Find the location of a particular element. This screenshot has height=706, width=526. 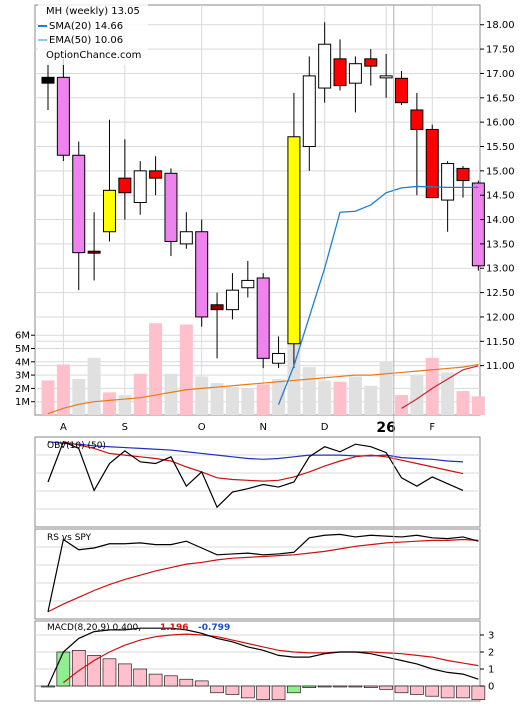

macd-tick-label: 3 is located at coordinates (491, 636).